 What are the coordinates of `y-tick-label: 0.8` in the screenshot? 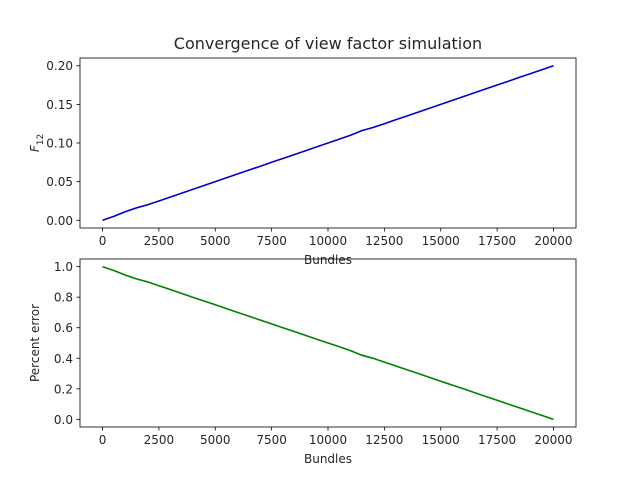 It's located at (63, 298).